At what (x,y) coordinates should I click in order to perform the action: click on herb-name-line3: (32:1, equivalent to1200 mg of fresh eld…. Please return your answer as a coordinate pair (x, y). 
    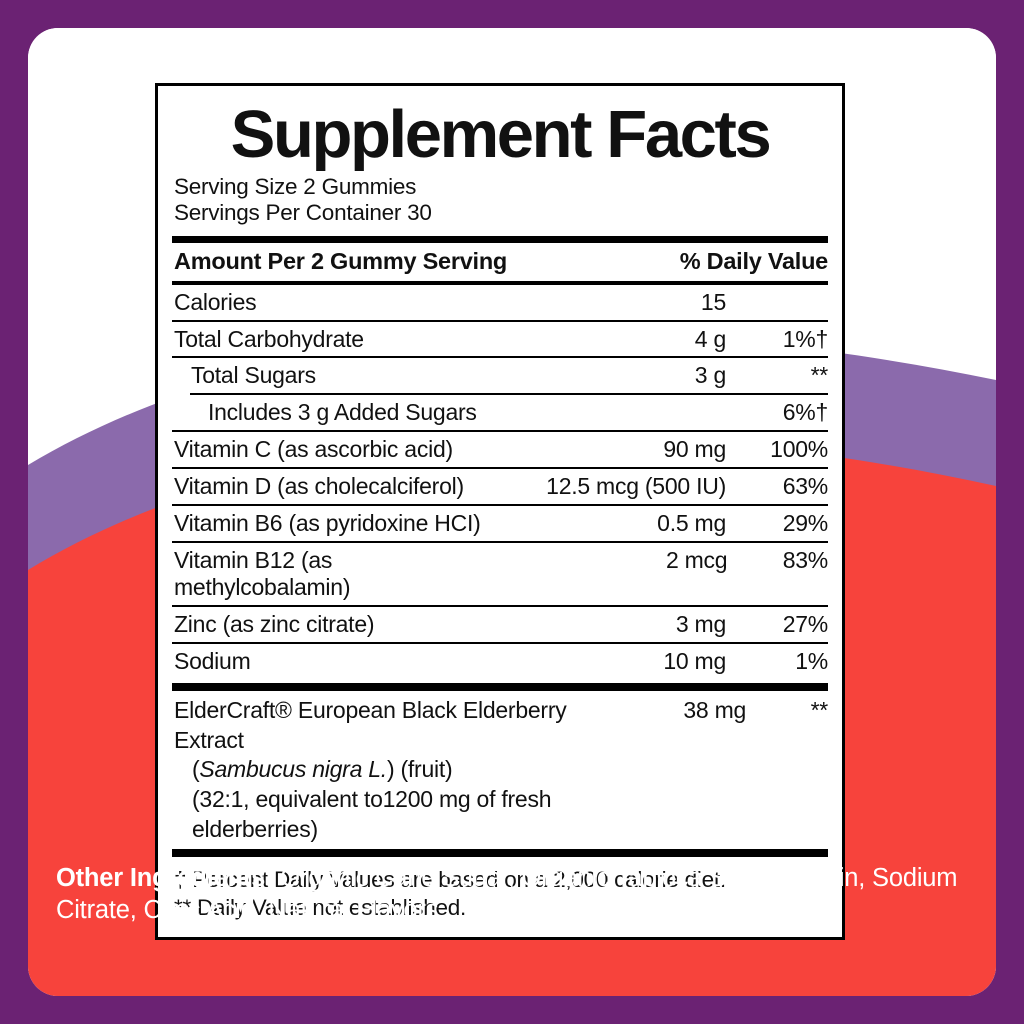
    Looking at the image, I should click on (372, 814).